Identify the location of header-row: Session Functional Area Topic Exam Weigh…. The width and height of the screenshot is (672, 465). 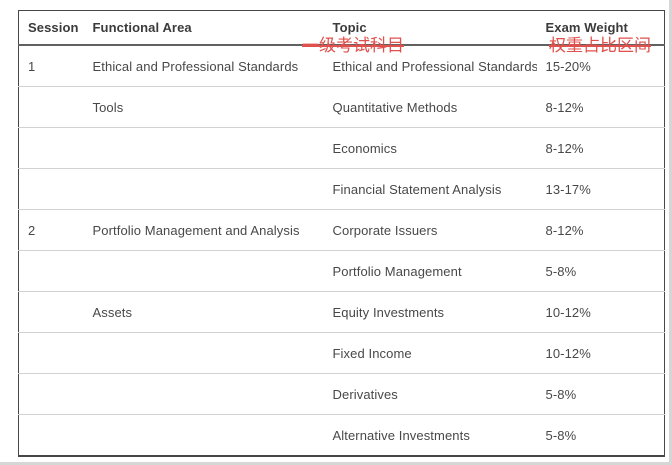
(341, 28).